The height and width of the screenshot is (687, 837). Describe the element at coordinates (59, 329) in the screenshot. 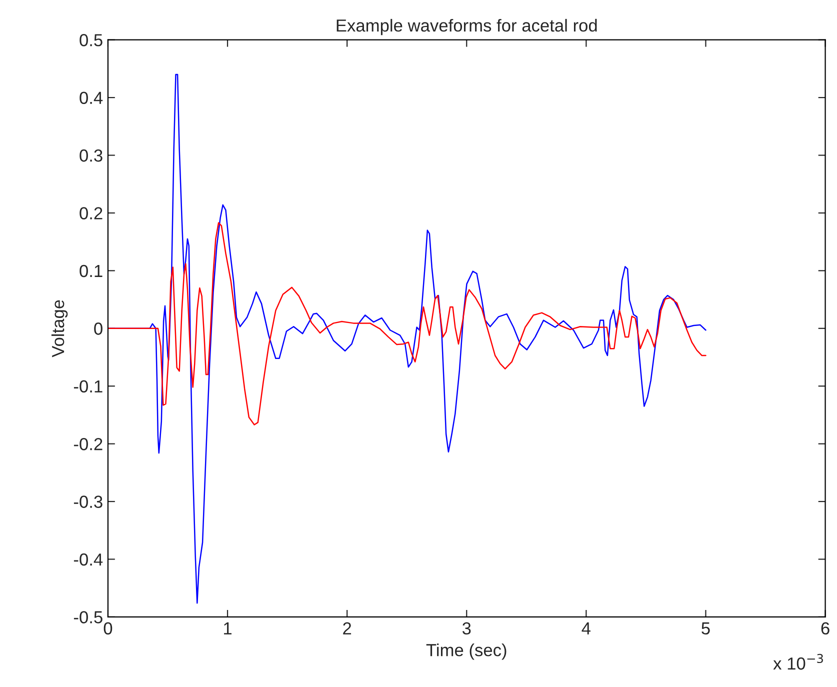

I see `y-axis-title: Voltage` at that location.